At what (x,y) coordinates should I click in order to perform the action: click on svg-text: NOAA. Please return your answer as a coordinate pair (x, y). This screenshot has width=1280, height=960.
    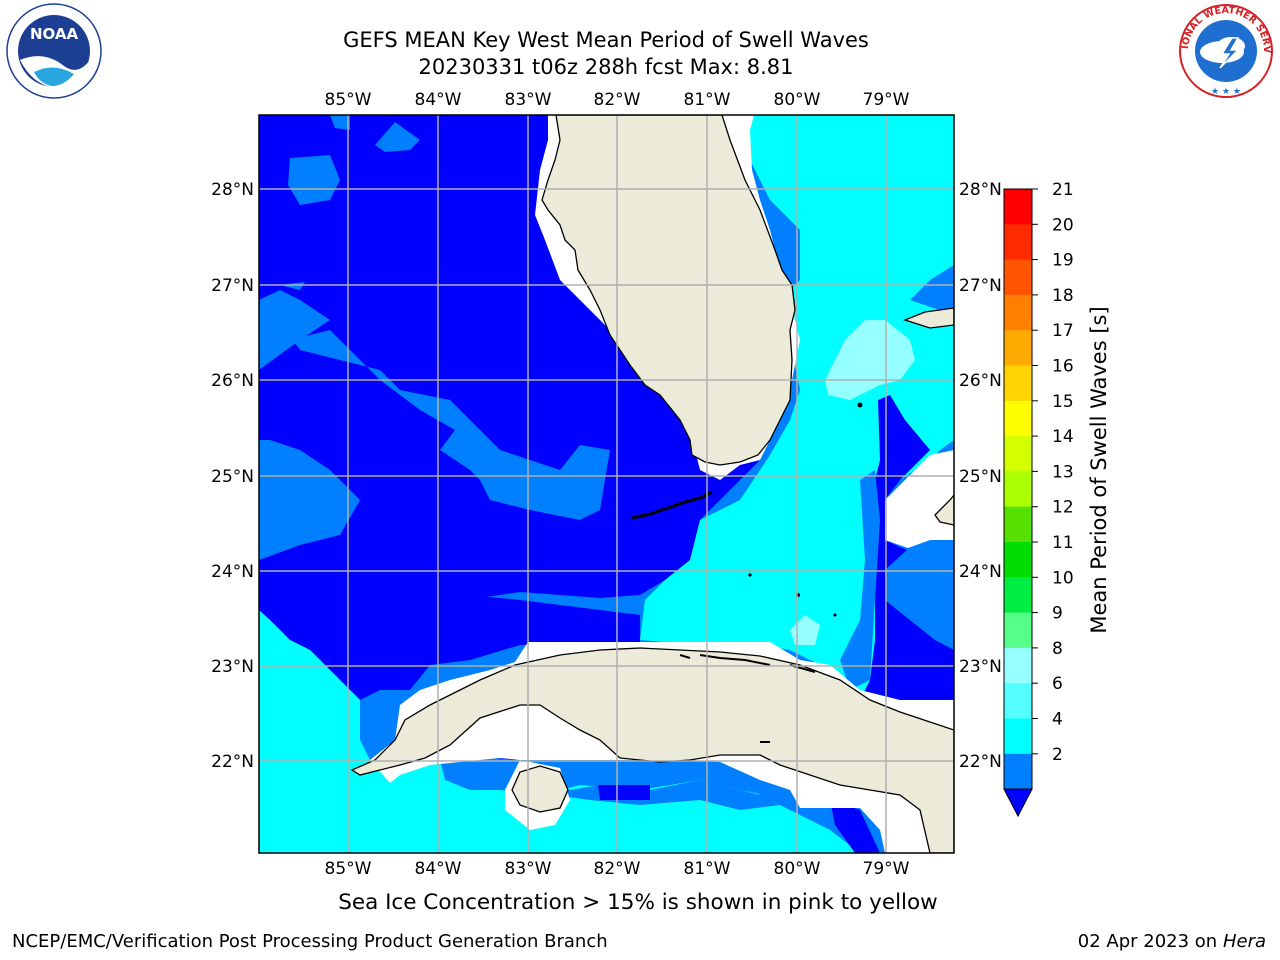
    Looking at the image, I should click on (54, 34).